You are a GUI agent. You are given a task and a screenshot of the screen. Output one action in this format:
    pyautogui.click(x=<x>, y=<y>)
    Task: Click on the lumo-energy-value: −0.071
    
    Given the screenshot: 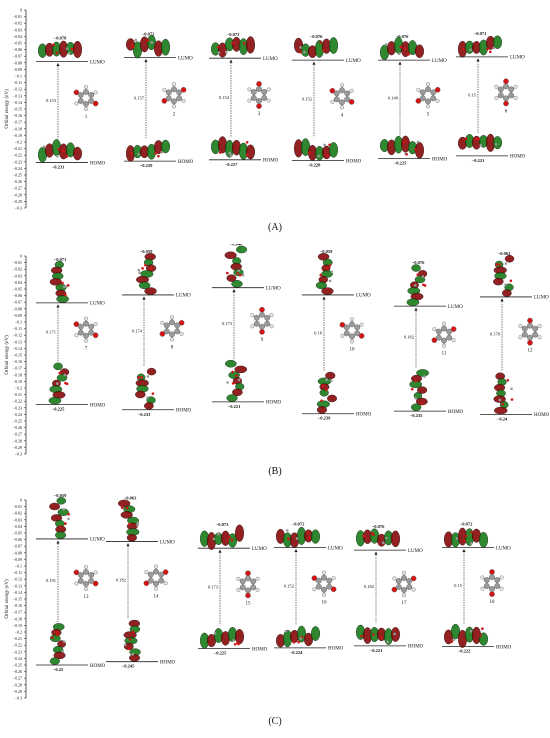 What is the action you would take?
    pyautogui.click(x=480, y=33)
    